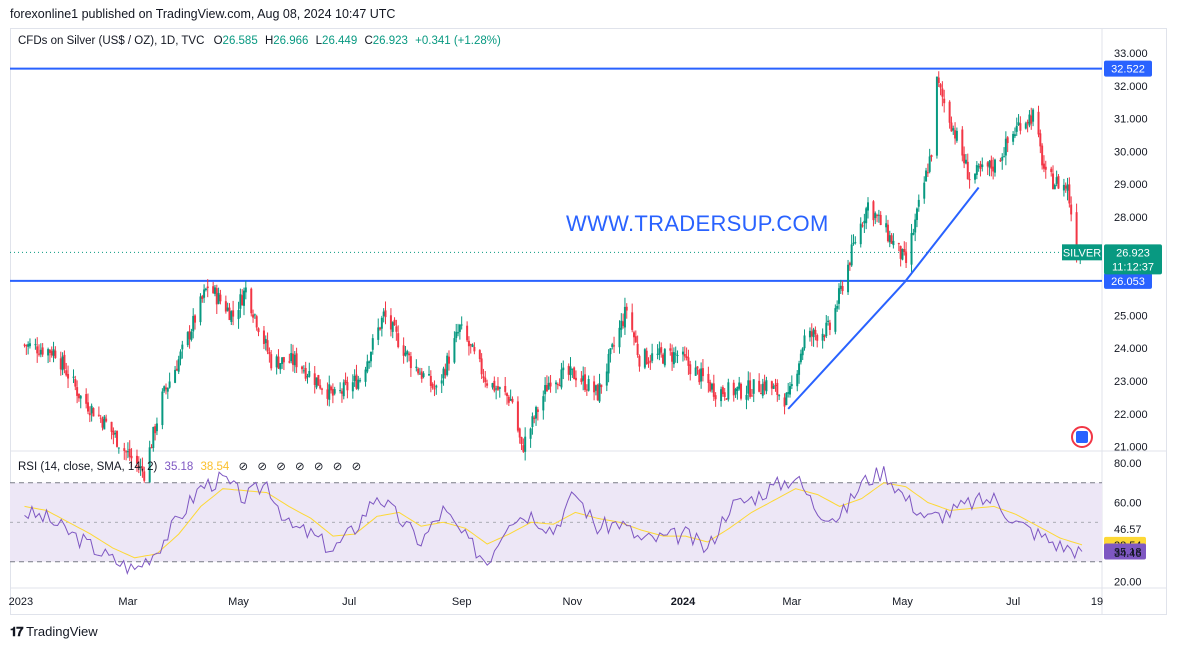  What do you see at coordinates (553, 520) in the screenshot?
I see `rsi-sma-line` at bounding box center [553, 520].